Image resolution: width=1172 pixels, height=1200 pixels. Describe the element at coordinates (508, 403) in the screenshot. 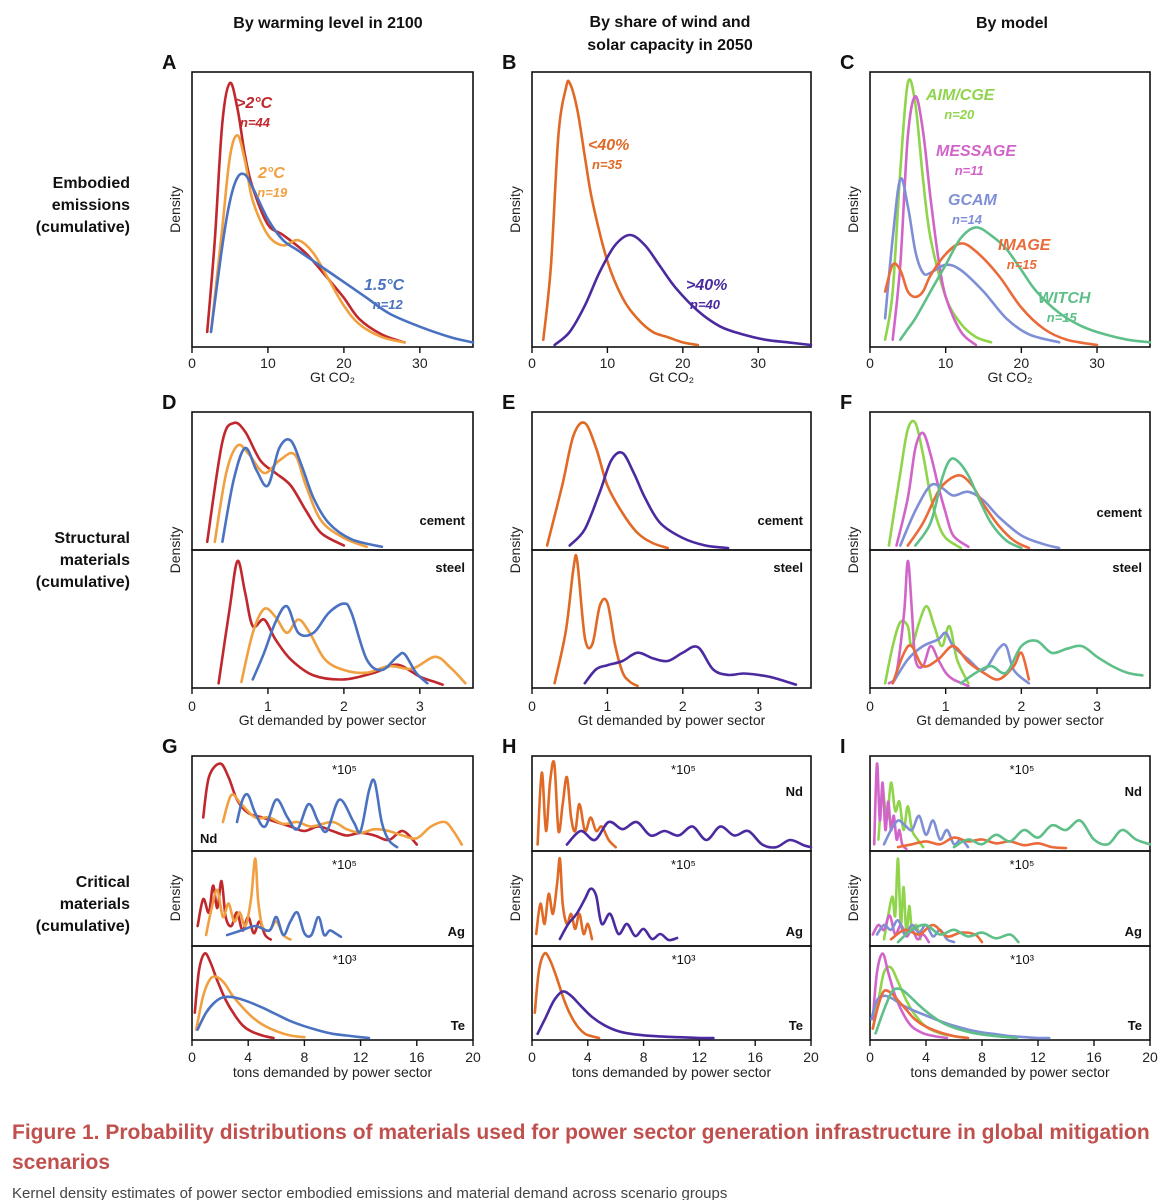

I see `panel-letter-E: E` at that location.